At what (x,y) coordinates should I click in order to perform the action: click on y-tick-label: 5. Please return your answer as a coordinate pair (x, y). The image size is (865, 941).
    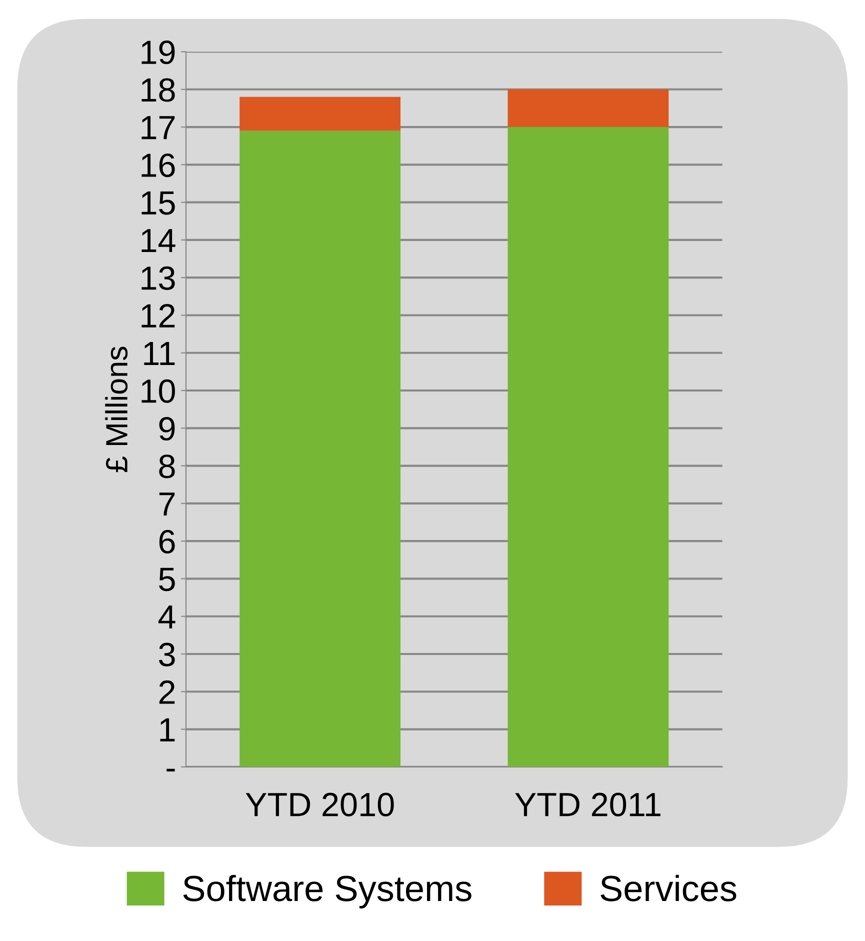
    Looking at the image, I should click on (167, 580).